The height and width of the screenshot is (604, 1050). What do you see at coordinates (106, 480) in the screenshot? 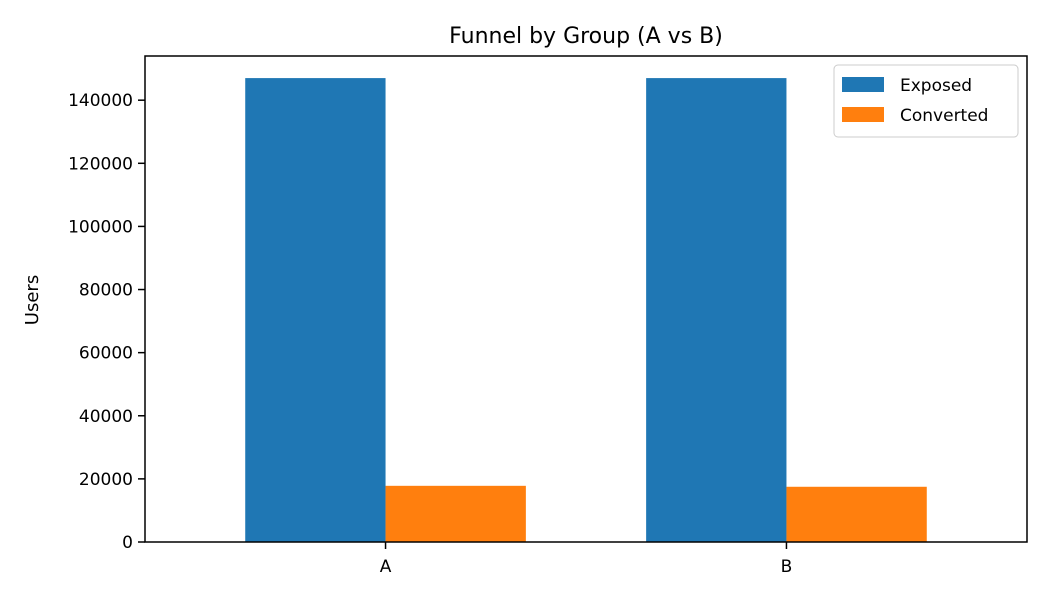
I see `y-tick-label: 20000` at bounding box center [106, 480].